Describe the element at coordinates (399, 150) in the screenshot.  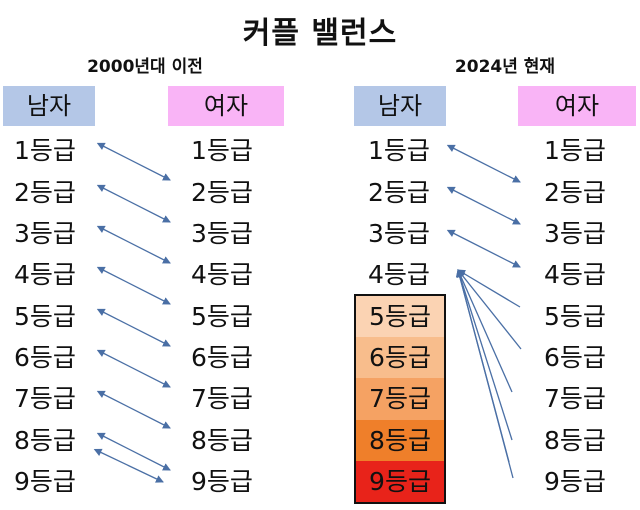
I see `right-male-grade-1: 1등급` at that location.